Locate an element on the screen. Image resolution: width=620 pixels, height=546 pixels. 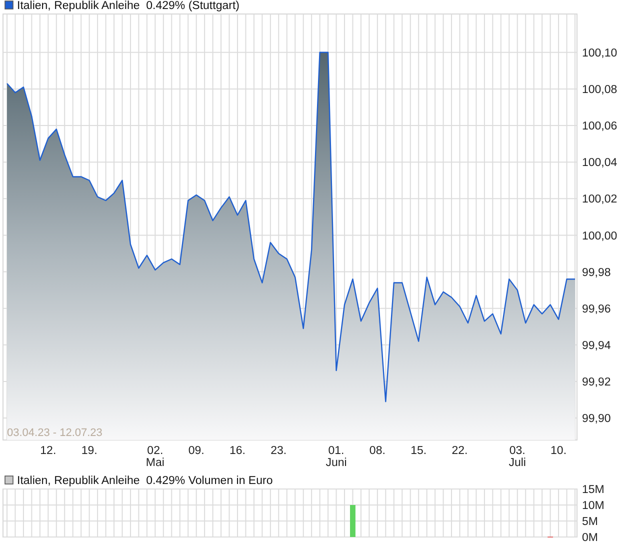
x-tick-label: 19. is located at coordinates (89, 451).